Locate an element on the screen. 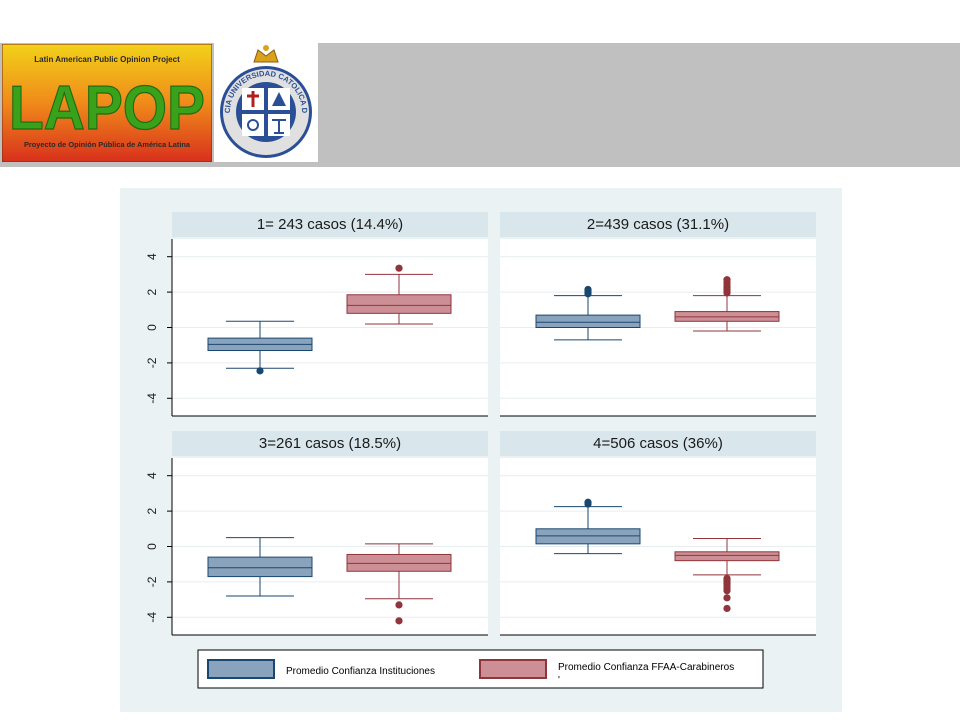 This screenshot has width=960, height=720. university-seal: PONTIFICIA UNIVERSIDAD CATOLICA DE CHILE is located at coordinates (266, 102).